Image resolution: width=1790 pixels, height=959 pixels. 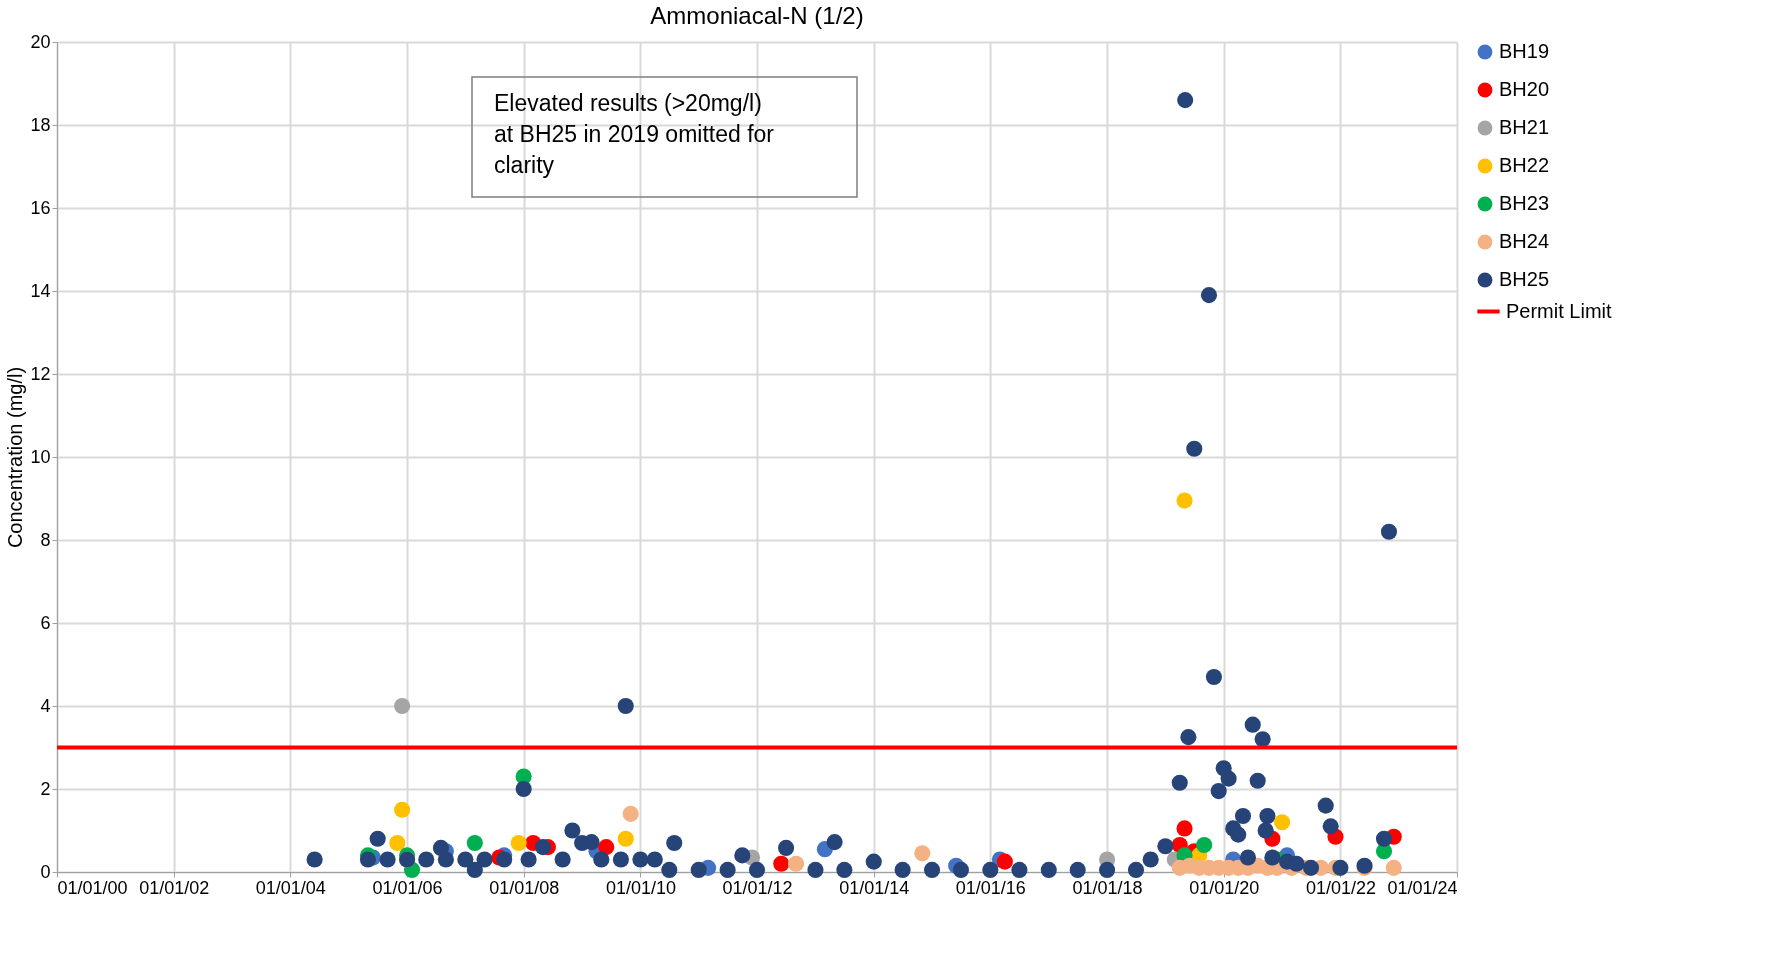 What do you see at coordinates (40, 207) in the screenshot?
I see `y-tick-label: 16` at bounding box center [40, 207].